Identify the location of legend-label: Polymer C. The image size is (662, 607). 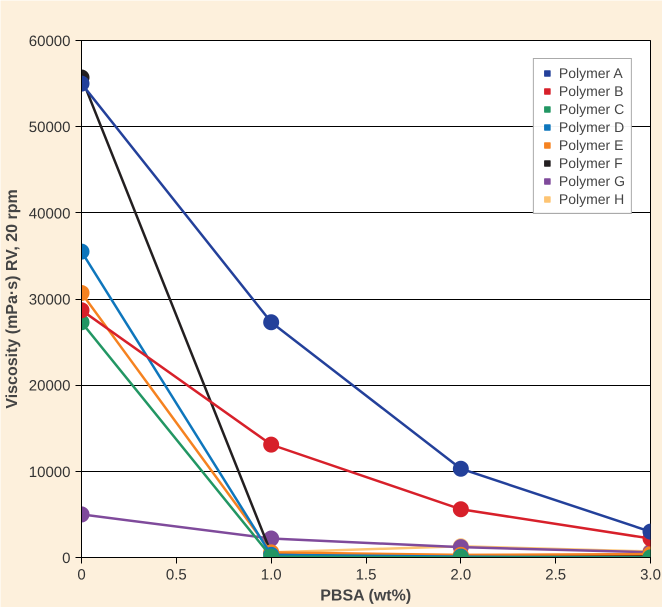
(591, 109).